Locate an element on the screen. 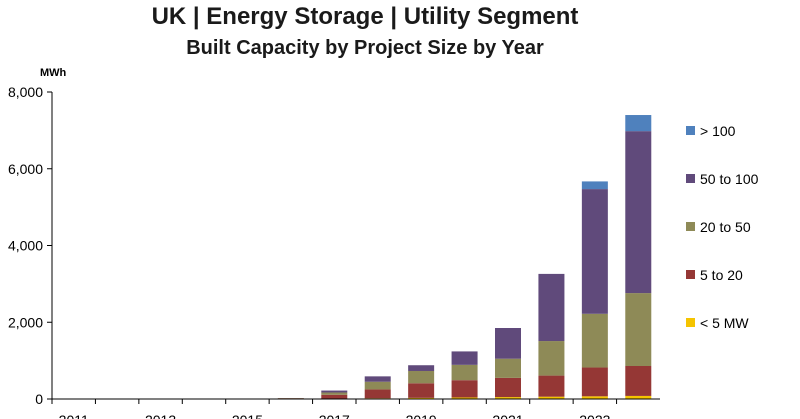  x-tick-label: 2019 is located at coordinates (421, 415).